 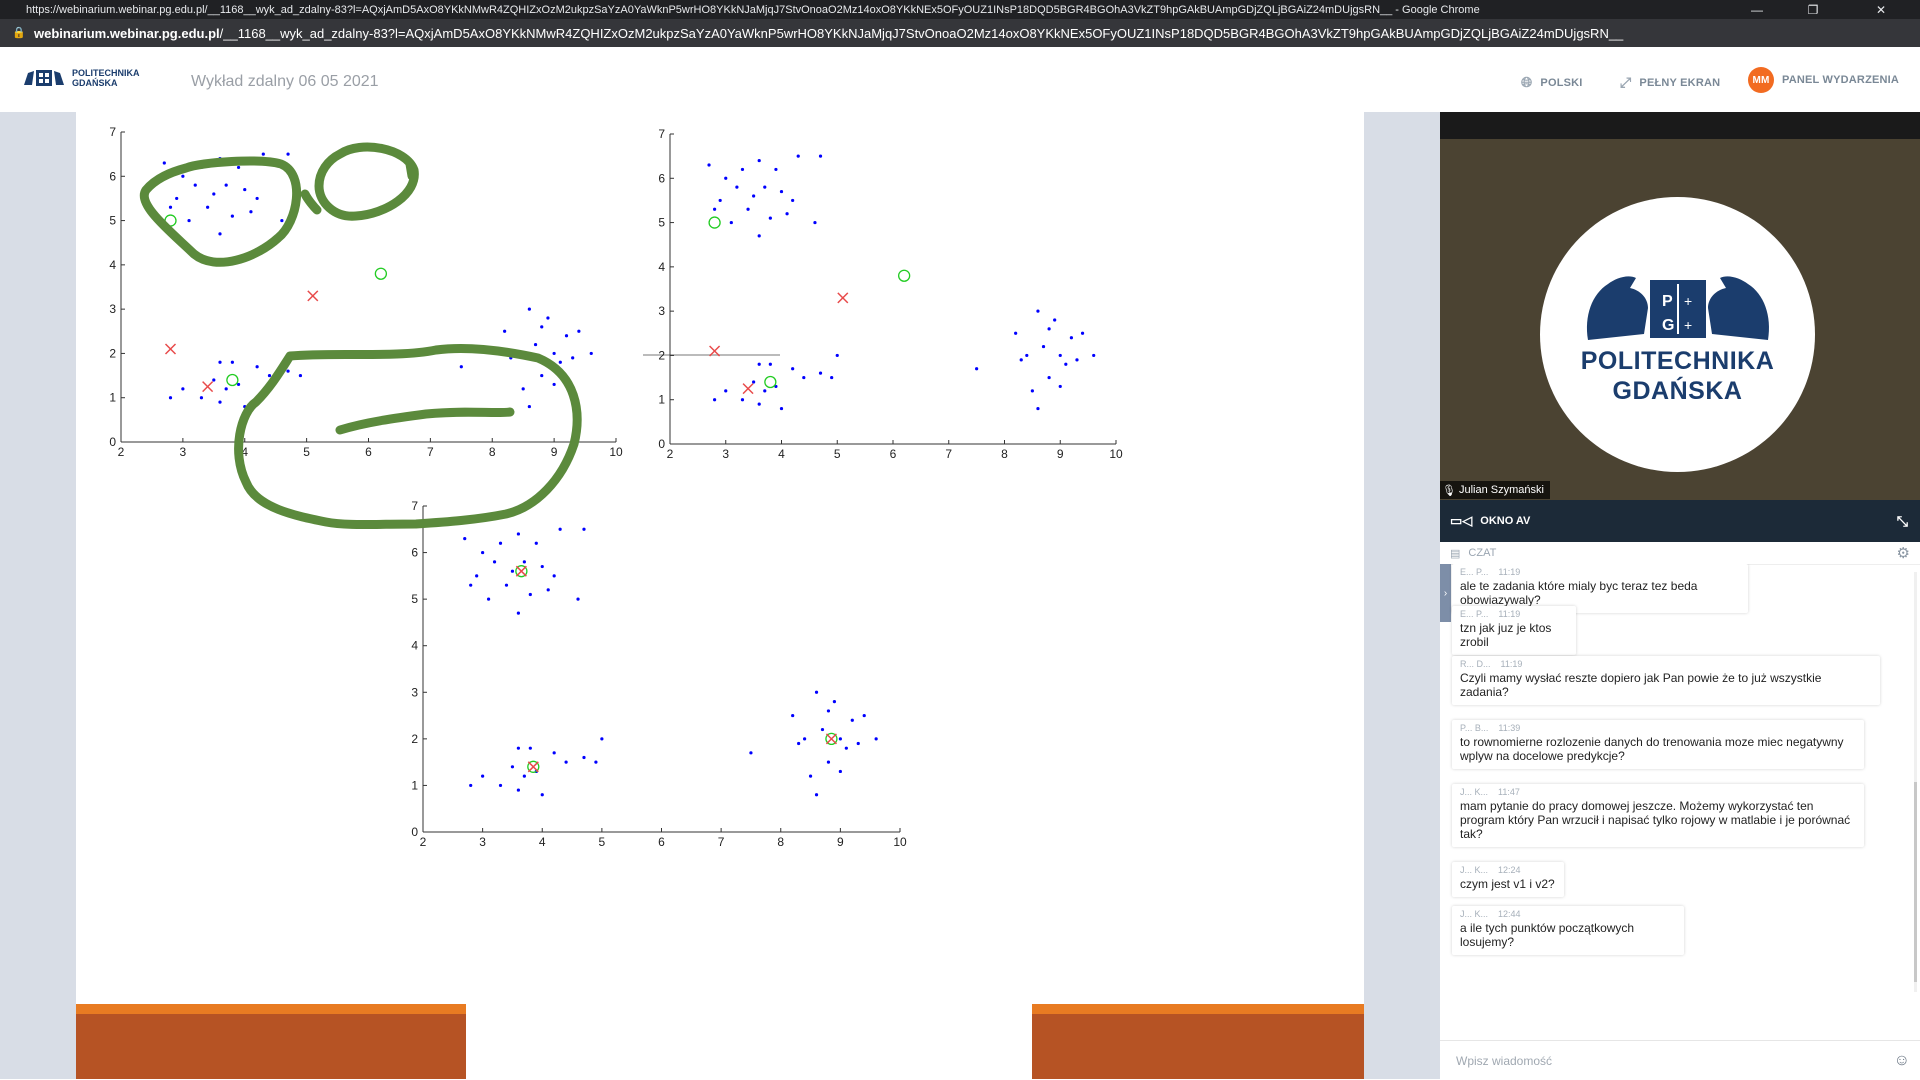 I want to click on fullscreen-button: ⤢ PEŁNY EKRAN, so click(x=1670, y=82).